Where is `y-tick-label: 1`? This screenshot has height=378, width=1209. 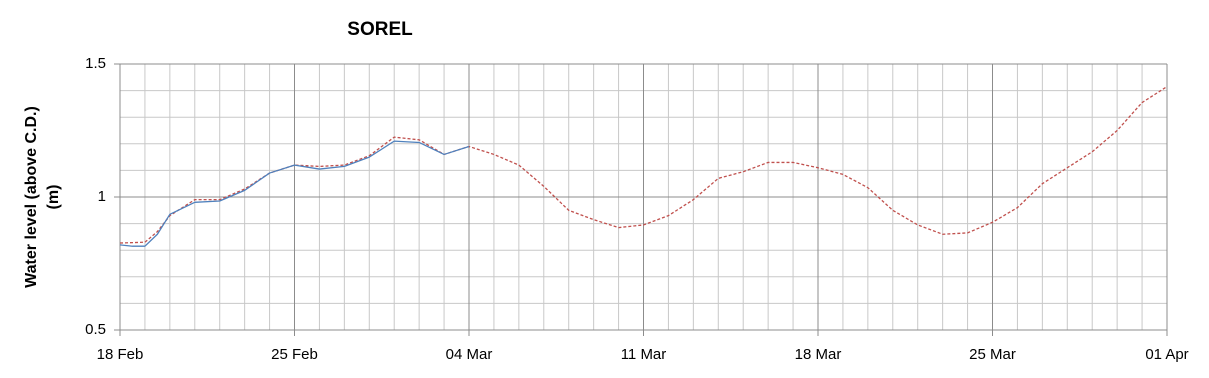
y-tick-label: 1 is located at coordinates (102, 196).